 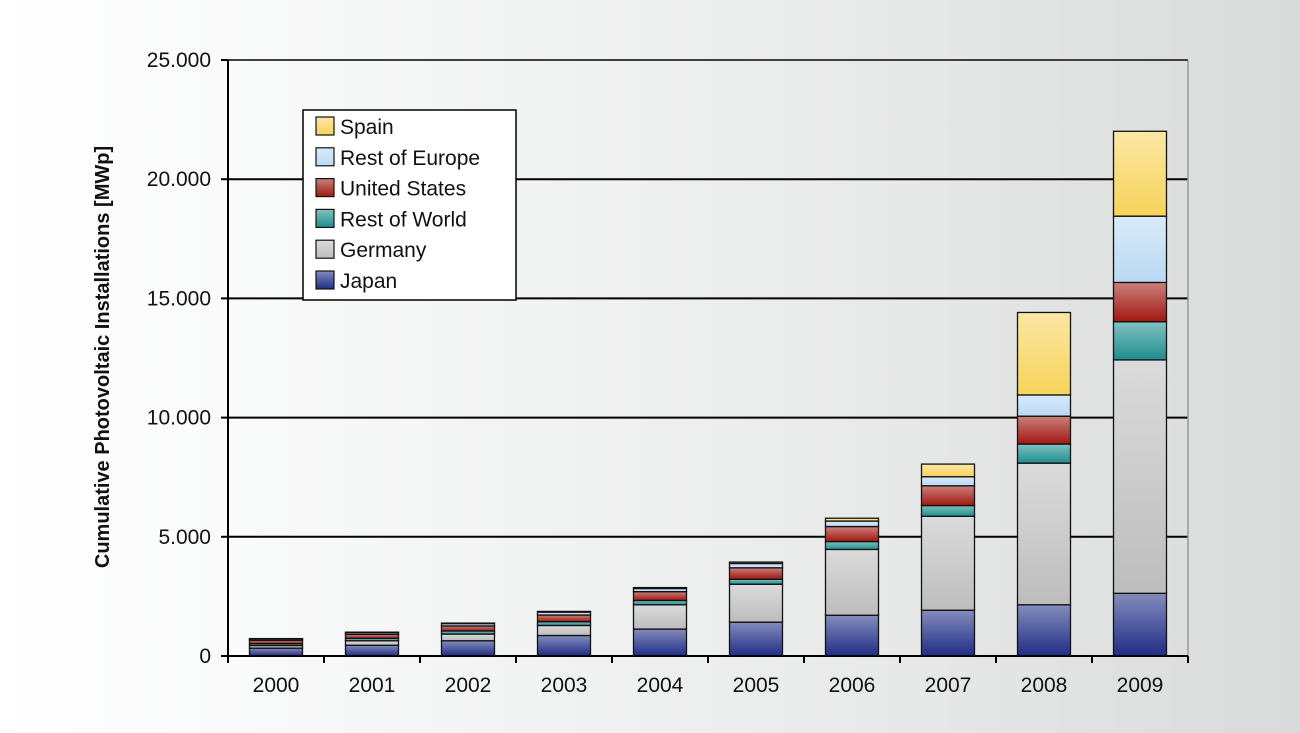 I want to click on x-tick-label: 2005, so click(x=756, y=685).